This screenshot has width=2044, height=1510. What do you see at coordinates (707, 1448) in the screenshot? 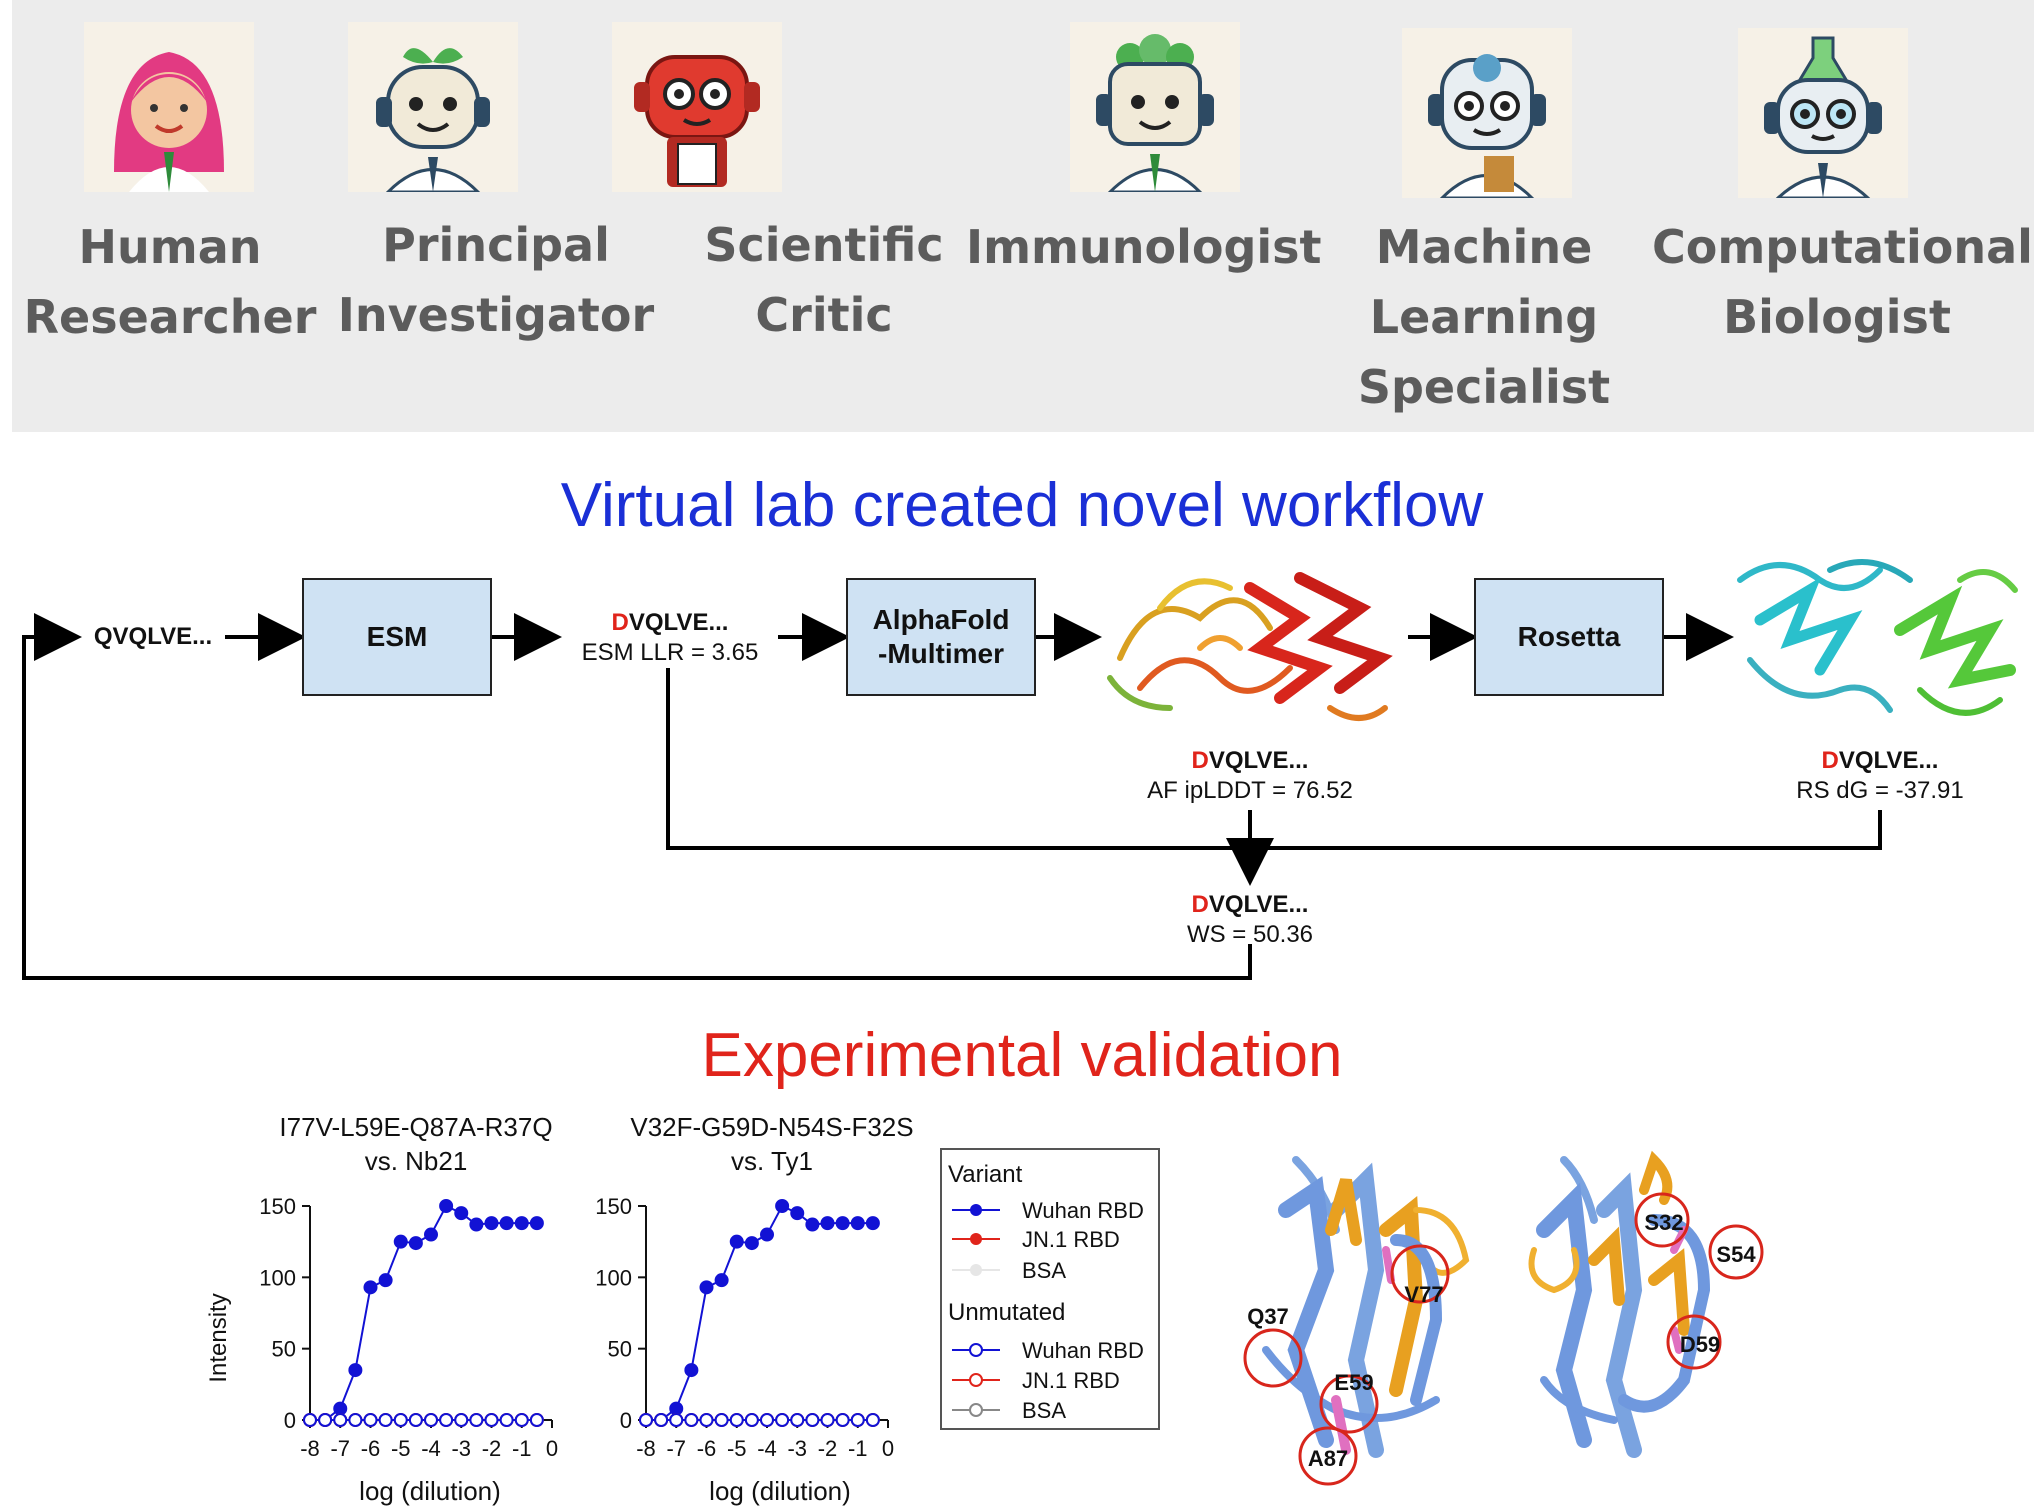
I see `chart-2-x-tick-label: -6` at bounding box center [707, 1448].